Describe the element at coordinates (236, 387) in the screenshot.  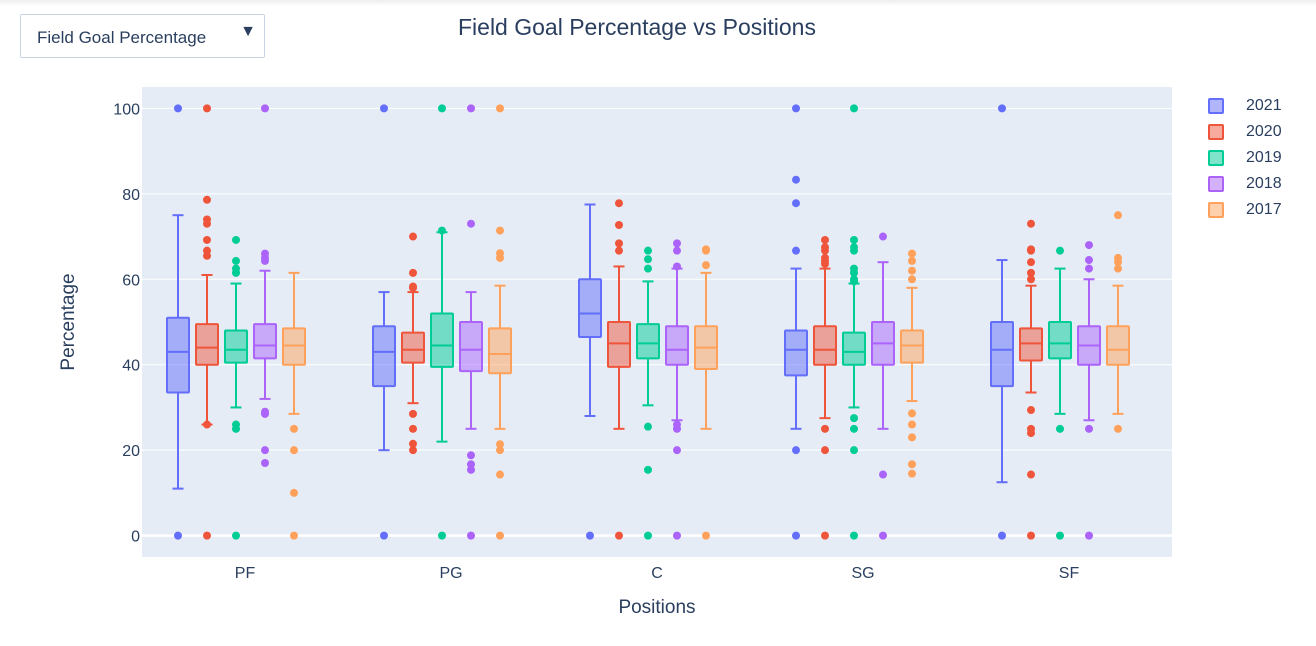
I see `box-2019-PF` at that location.